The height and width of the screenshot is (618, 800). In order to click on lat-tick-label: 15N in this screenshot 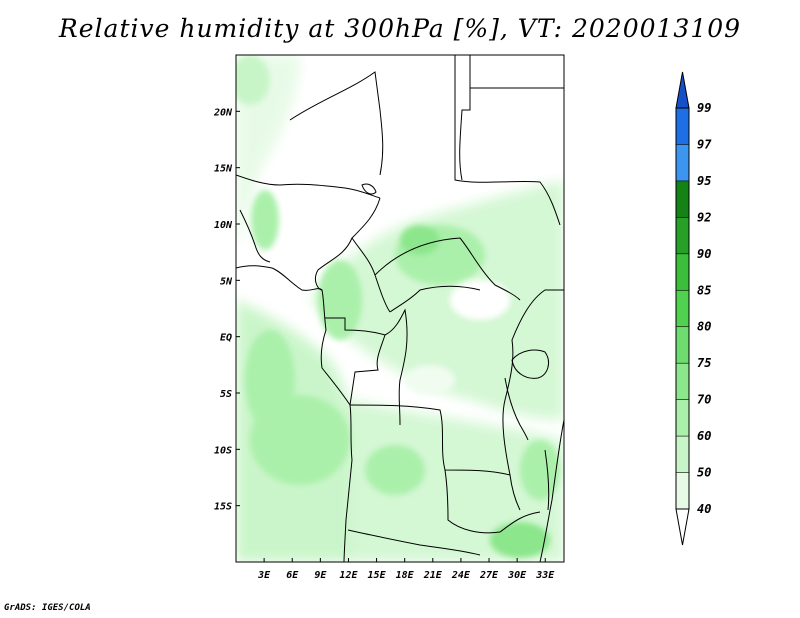, I will do `click(223, 169)`.